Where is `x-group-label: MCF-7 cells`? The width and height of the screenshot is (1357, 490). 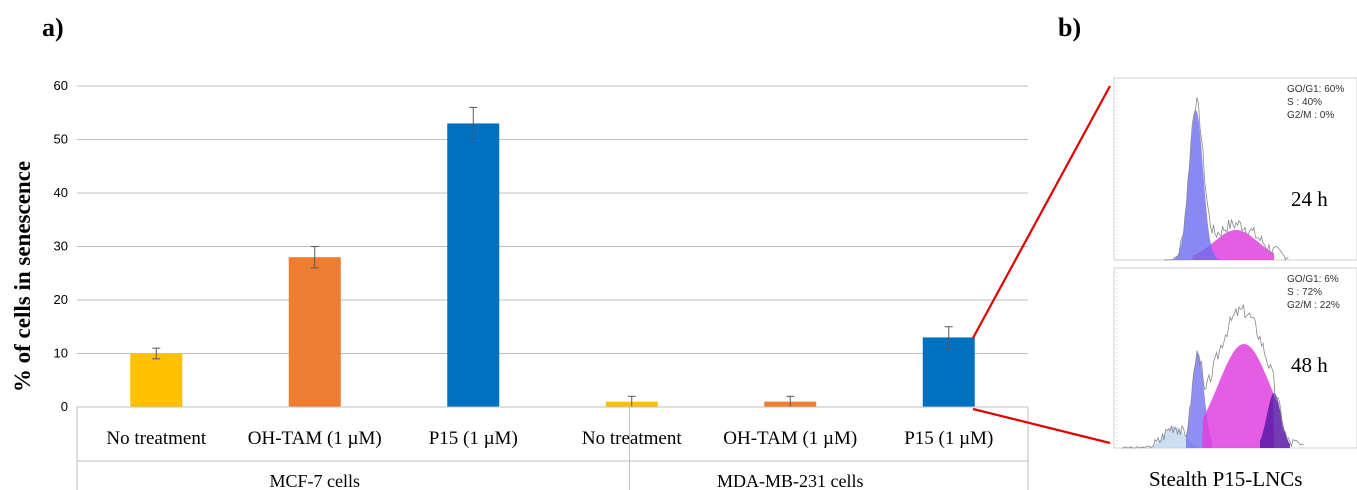
x-group-label: MCF-7 cells is located at coordinates (314, 480).